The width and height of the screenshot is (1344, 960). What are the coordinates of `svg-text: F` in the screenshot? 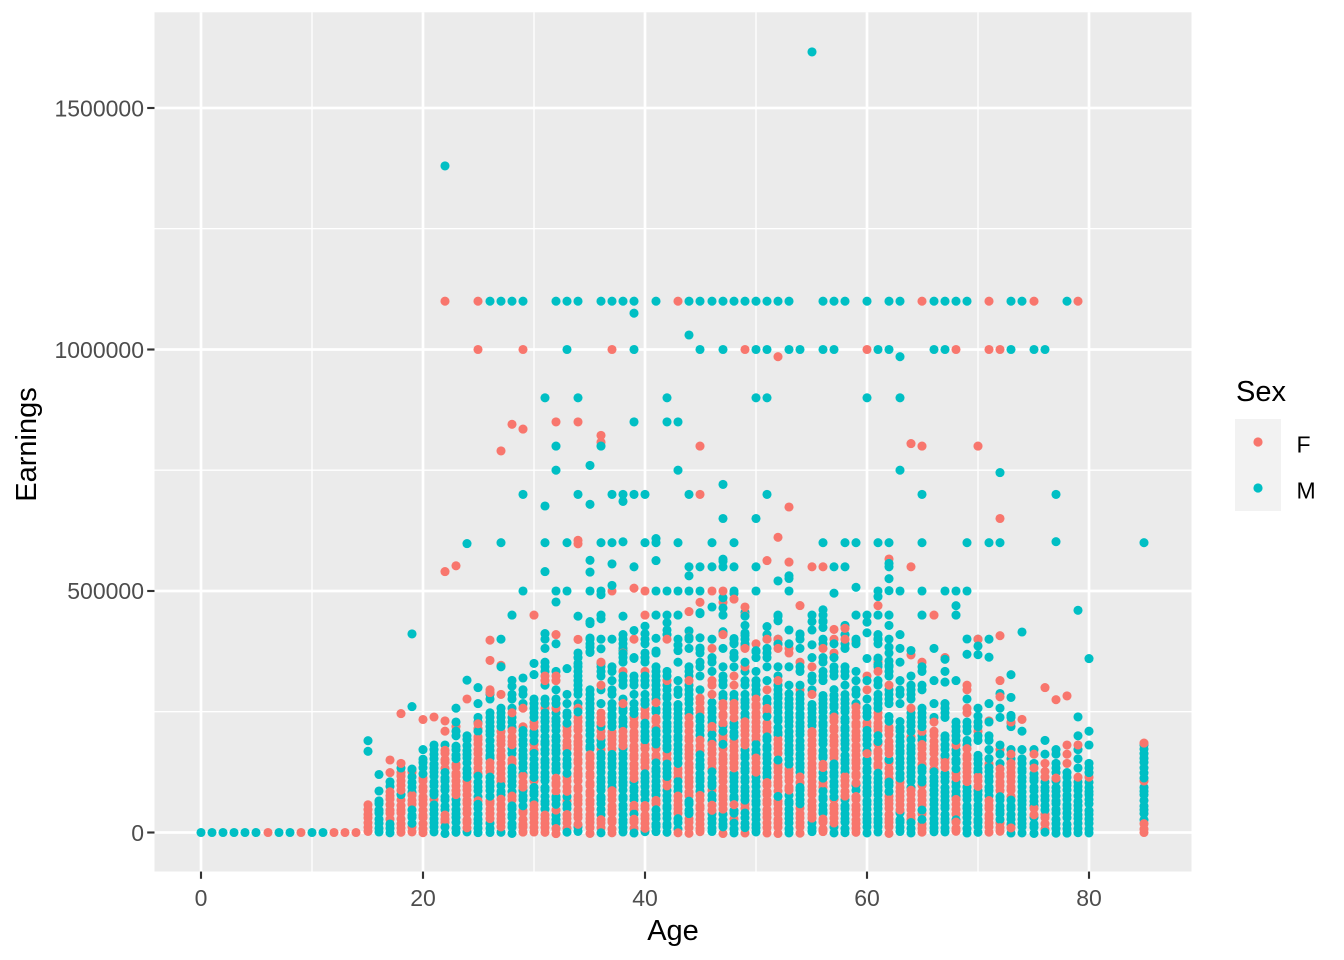 It's located at (1304, 444).